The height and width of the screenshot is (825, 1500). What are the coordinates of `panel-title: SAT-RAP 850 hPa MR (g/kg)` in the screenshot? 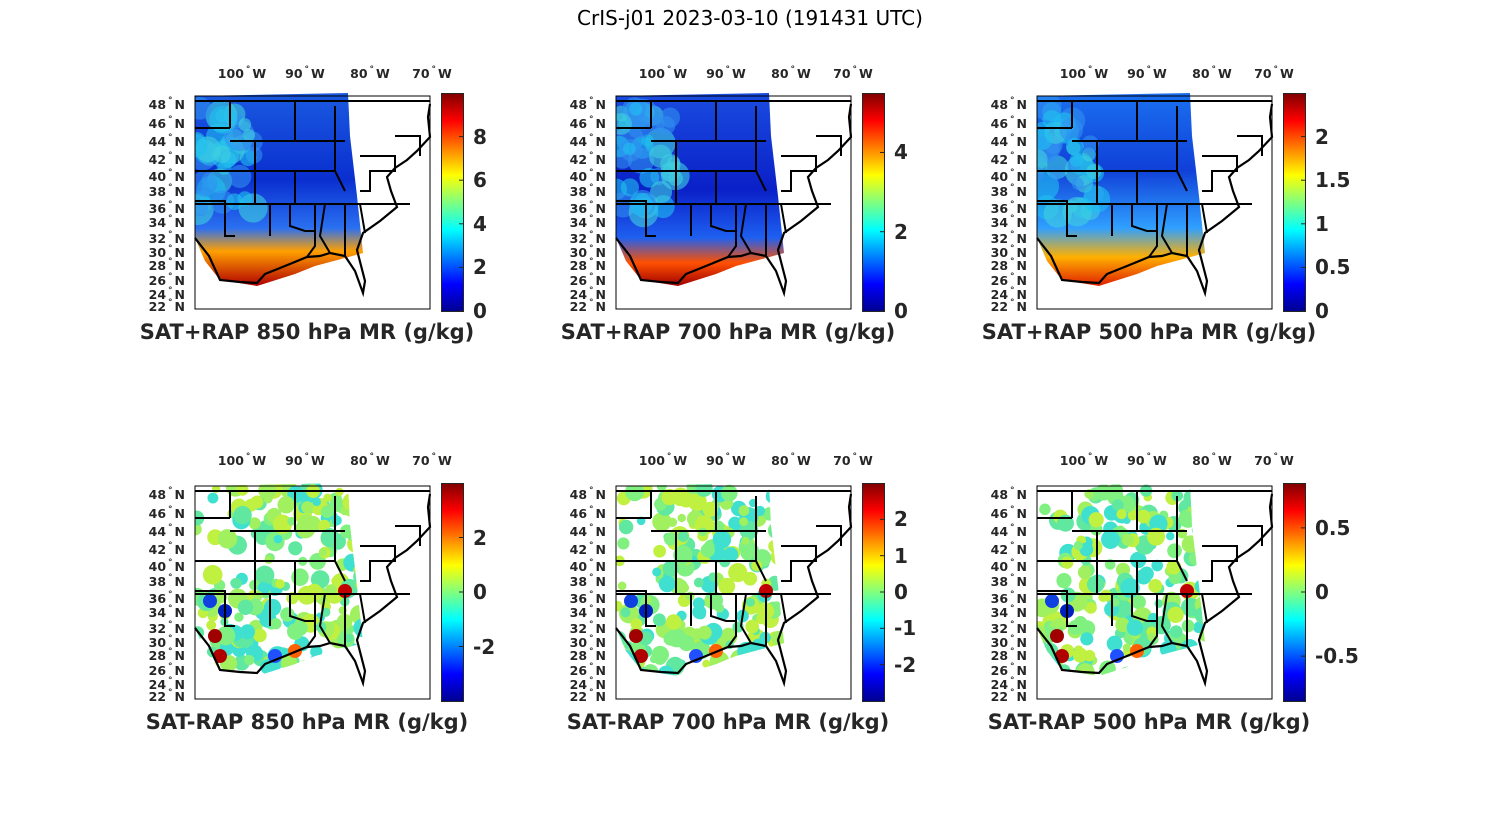 It's located at (307, 722).